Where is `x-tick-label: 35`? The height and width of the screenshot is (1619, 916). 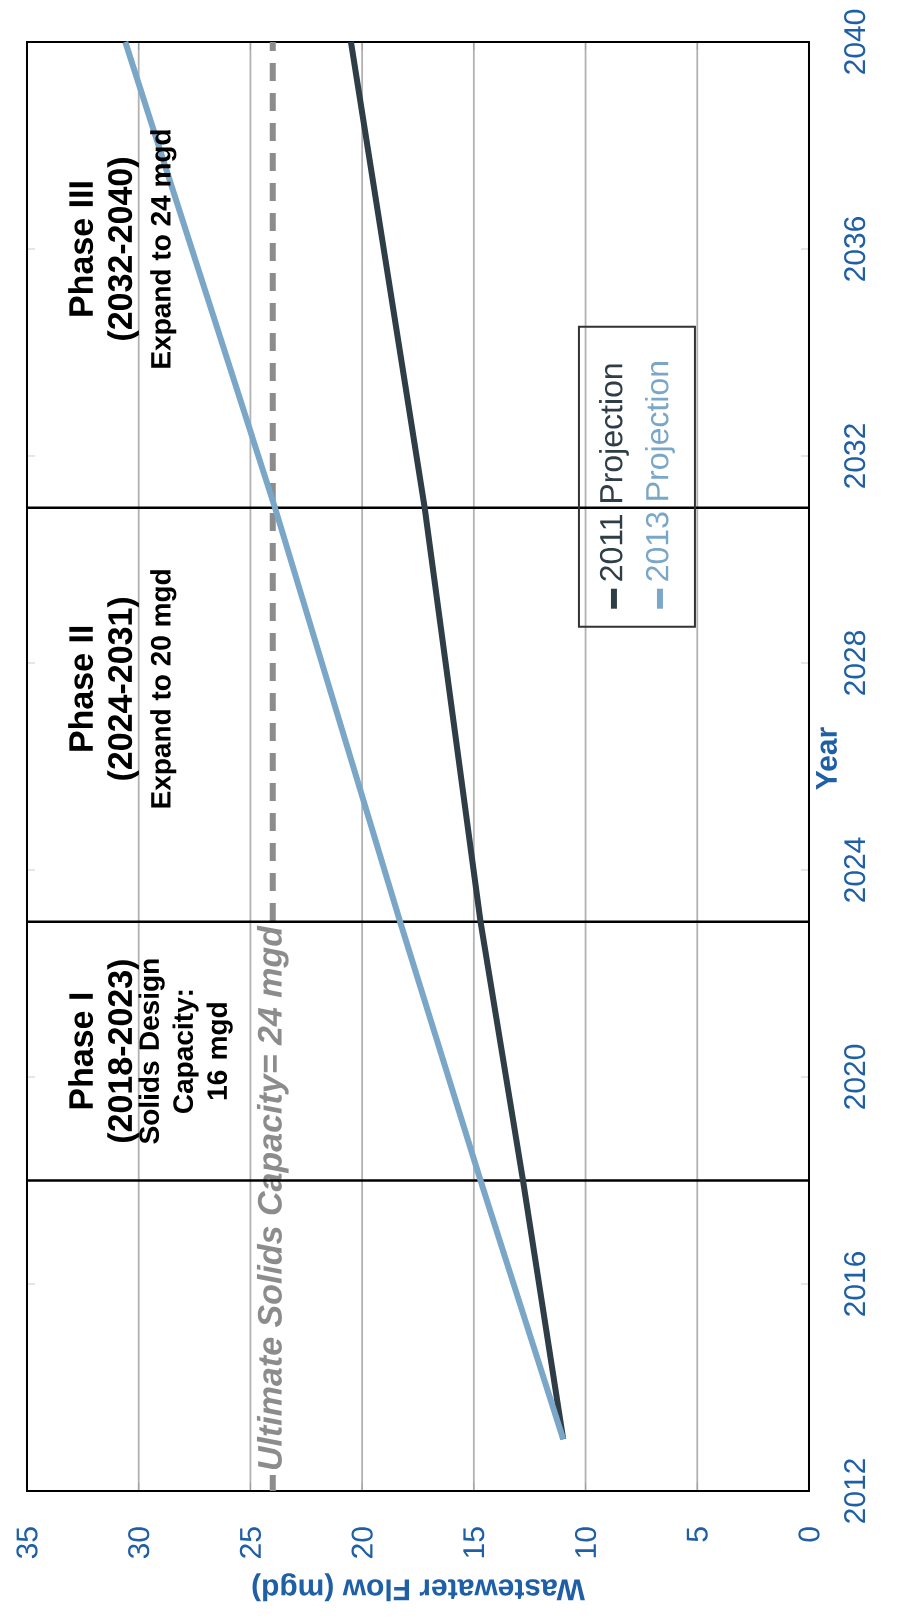
x-tick-label: 35 is located at coordinates (27, 1543).